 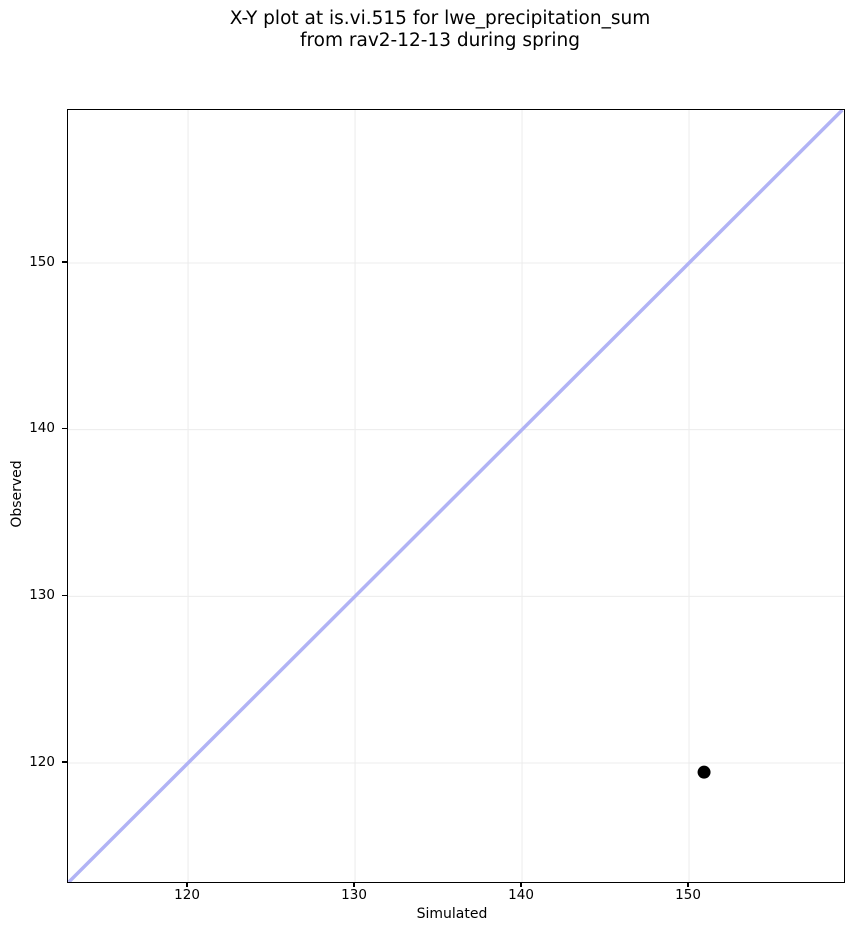 What do you see at coordinates (42, 594) in the screenshot?
I see `y-tick-label: 130` at bounding box center [42, 594].